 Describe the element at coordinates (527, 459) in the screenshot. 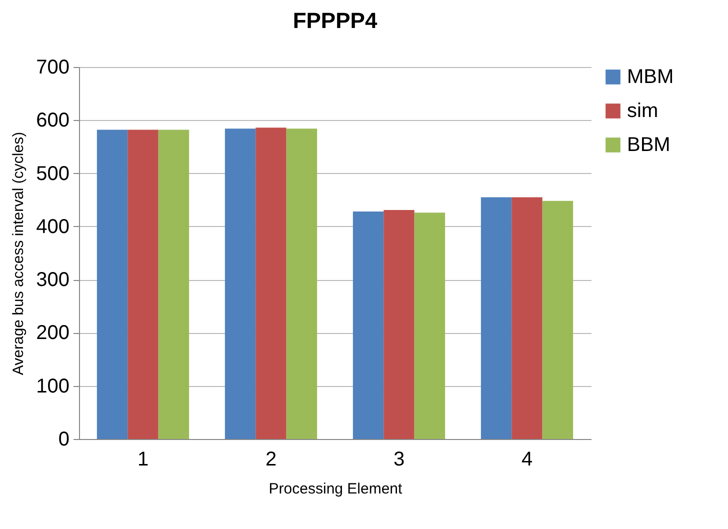

I see `x-tick-label: 4` at that location.